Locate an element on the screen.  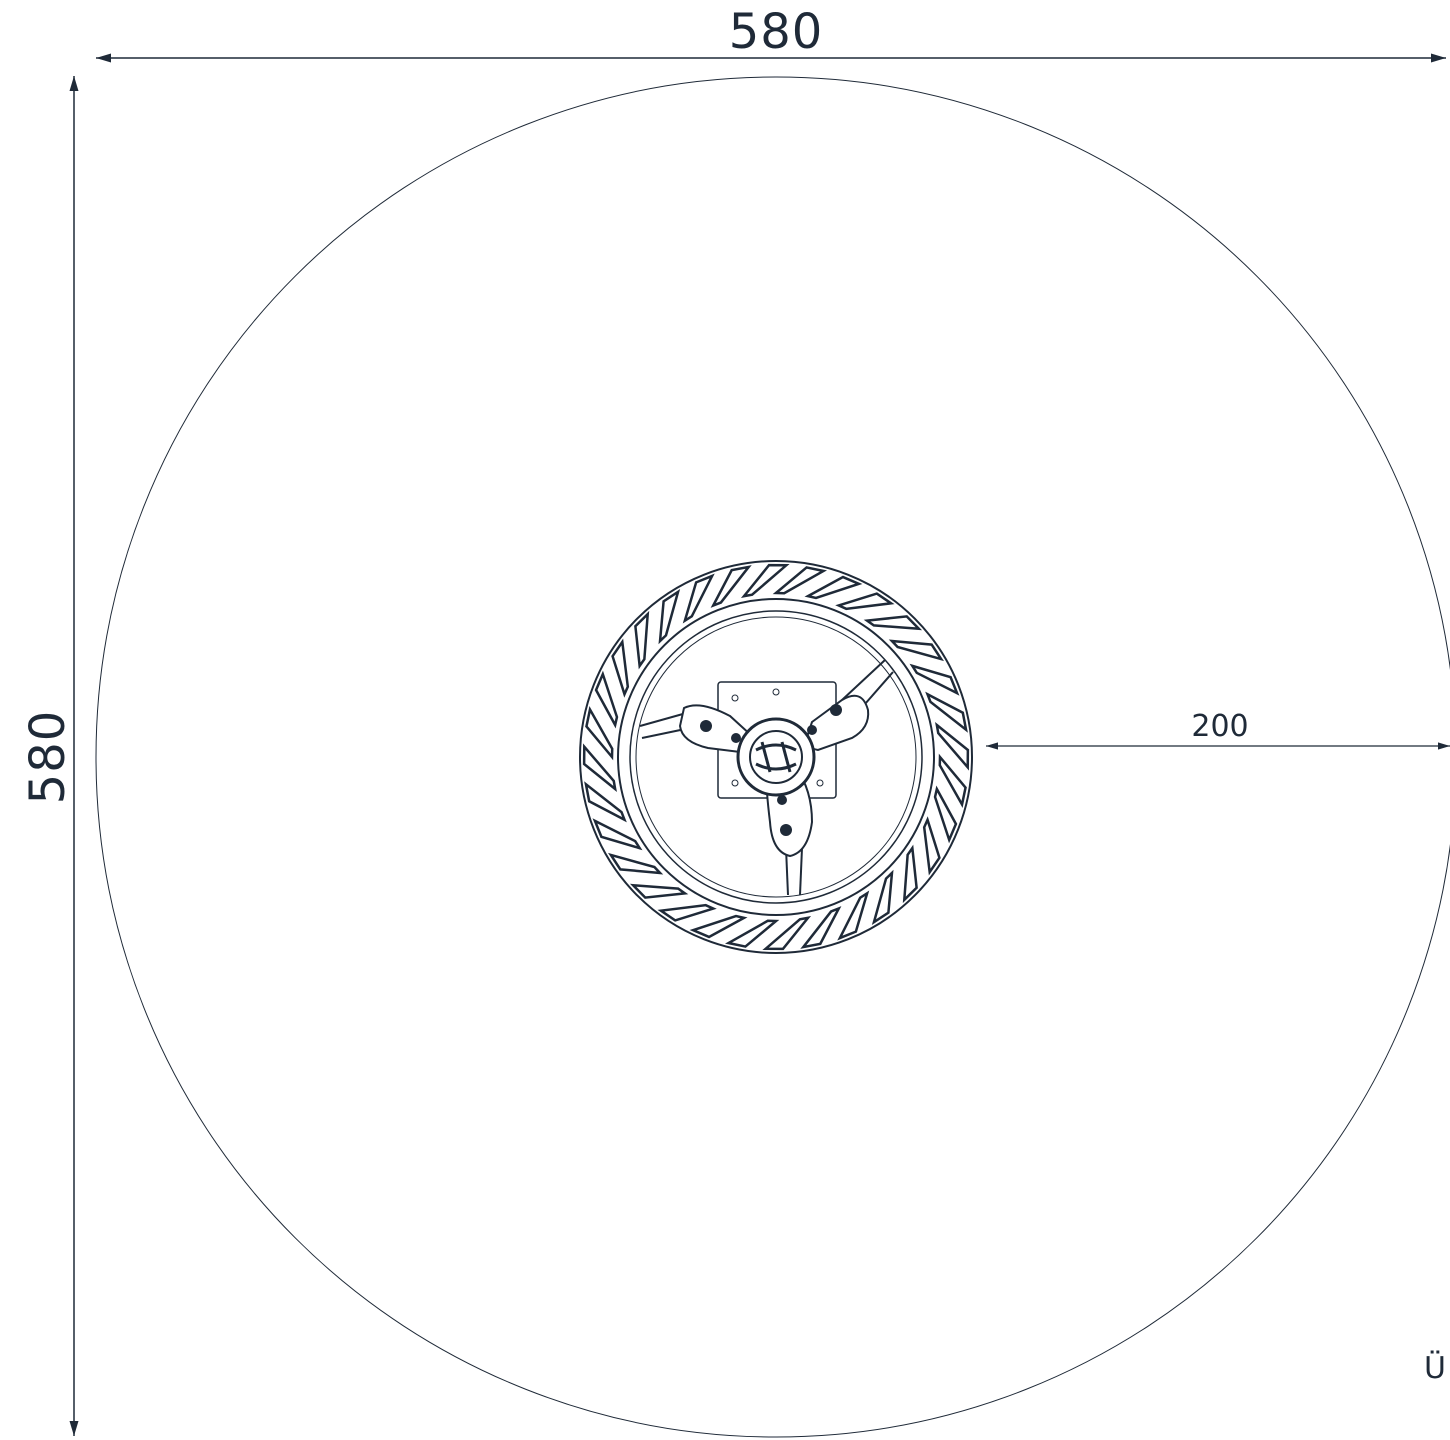
radius-dimension: 200 is located at coordinates (1218, 729).